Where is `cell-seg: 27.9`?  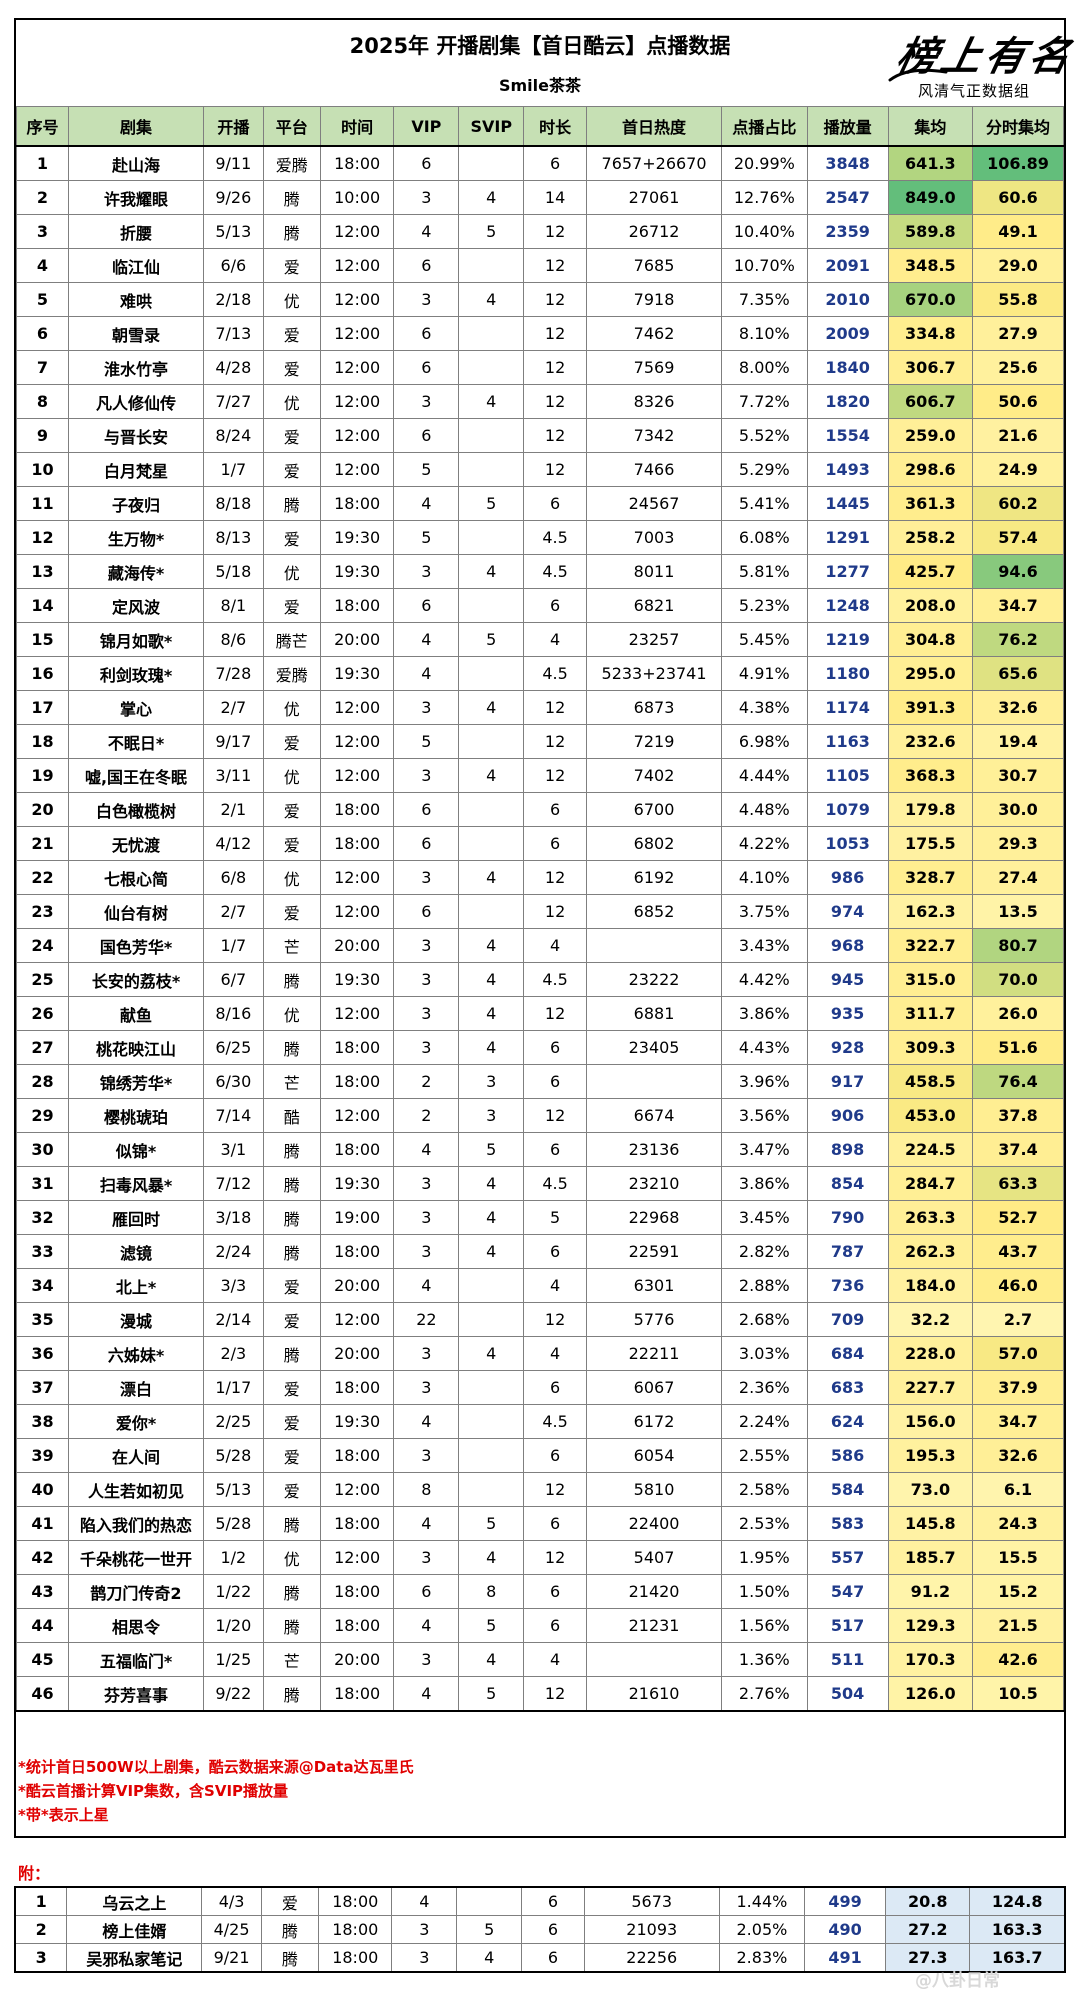 cell-seg: 27.9 is located at coordinates (1018, 333).